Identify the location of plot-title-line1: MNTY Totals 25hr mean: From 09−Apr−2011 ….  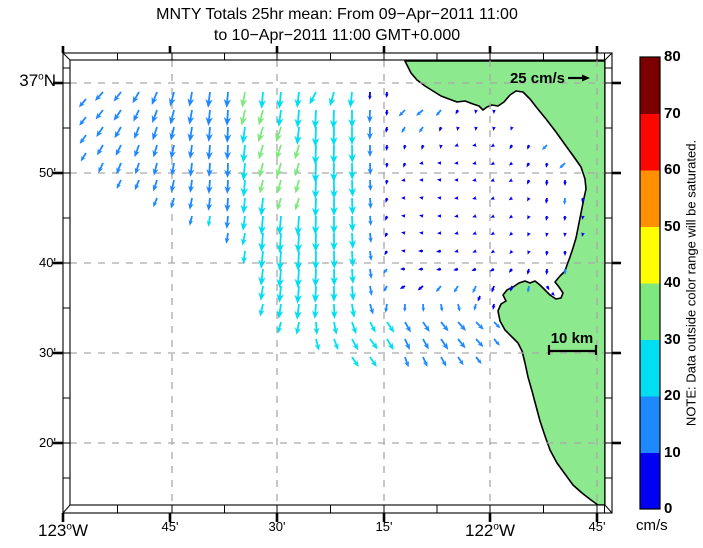
(337, 14).